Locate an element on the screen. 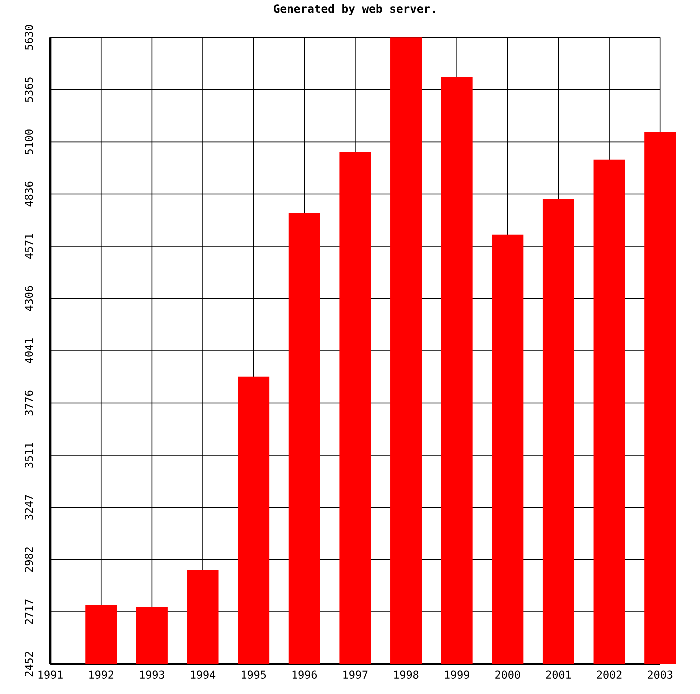  x-tick-label: 1998 is located at coordinates (406, 674).